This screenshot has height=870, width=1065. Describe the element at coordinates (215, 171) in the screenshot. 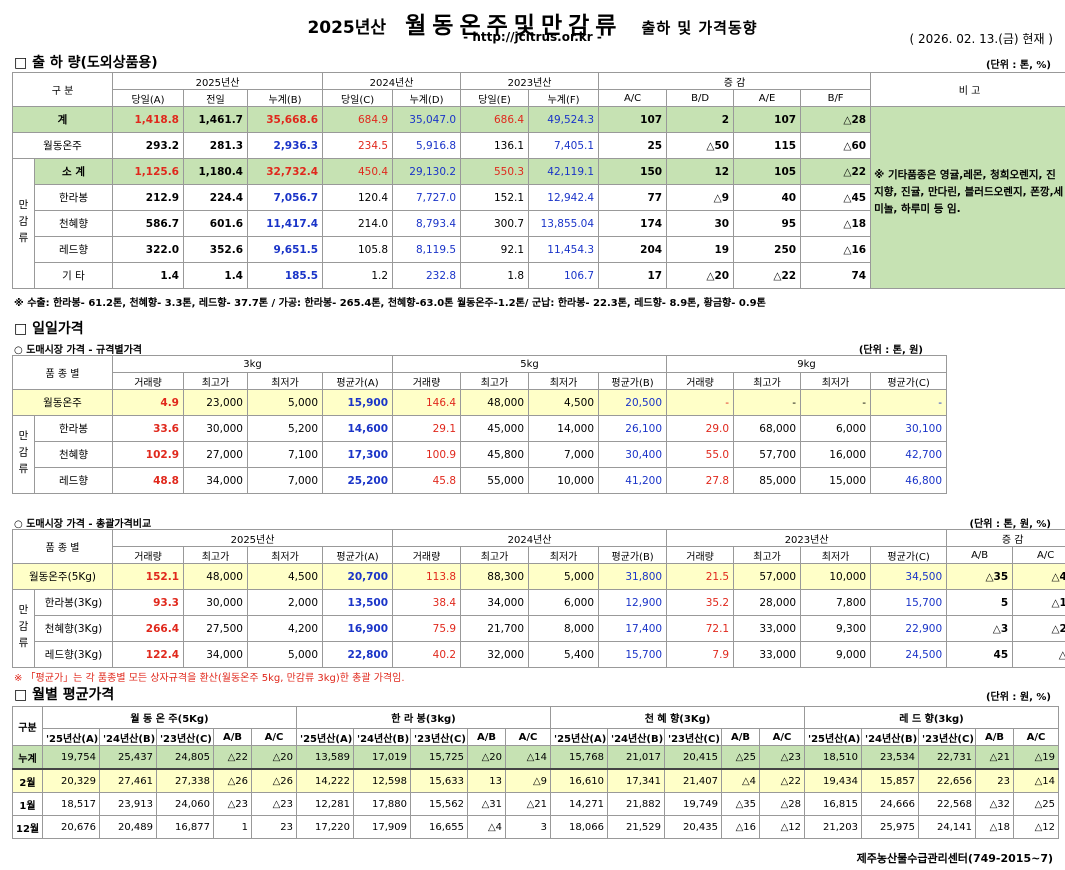

I see `cell: 1,180.4` at that location.